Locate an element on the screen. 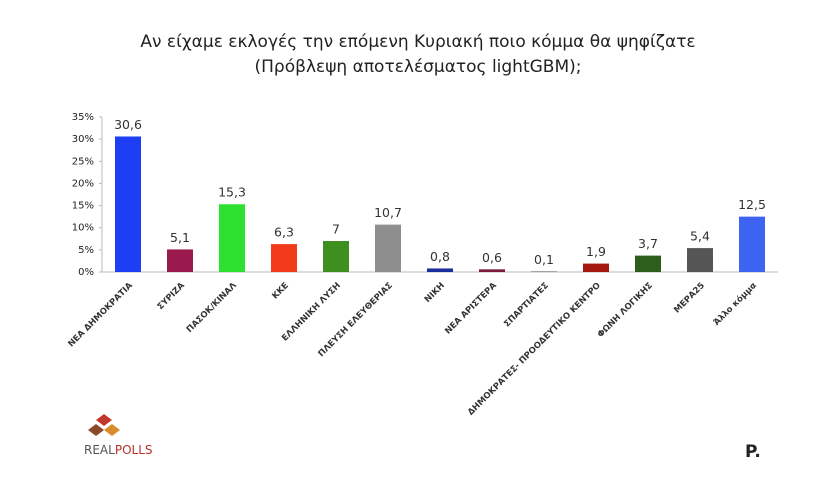 Image resolution: width=837 pixels, height=482 pixels. y-tick-label: 35% is located at coordinates (83, 117).